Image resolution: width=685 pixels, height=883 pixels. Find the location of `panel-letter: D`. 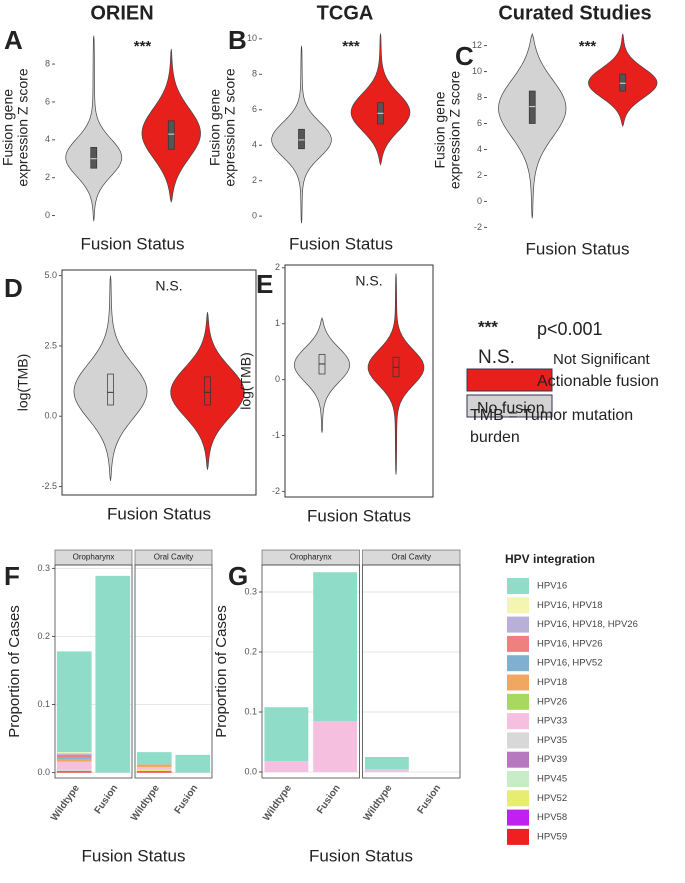

panel-letter: D is located at coordinates (13, 288).